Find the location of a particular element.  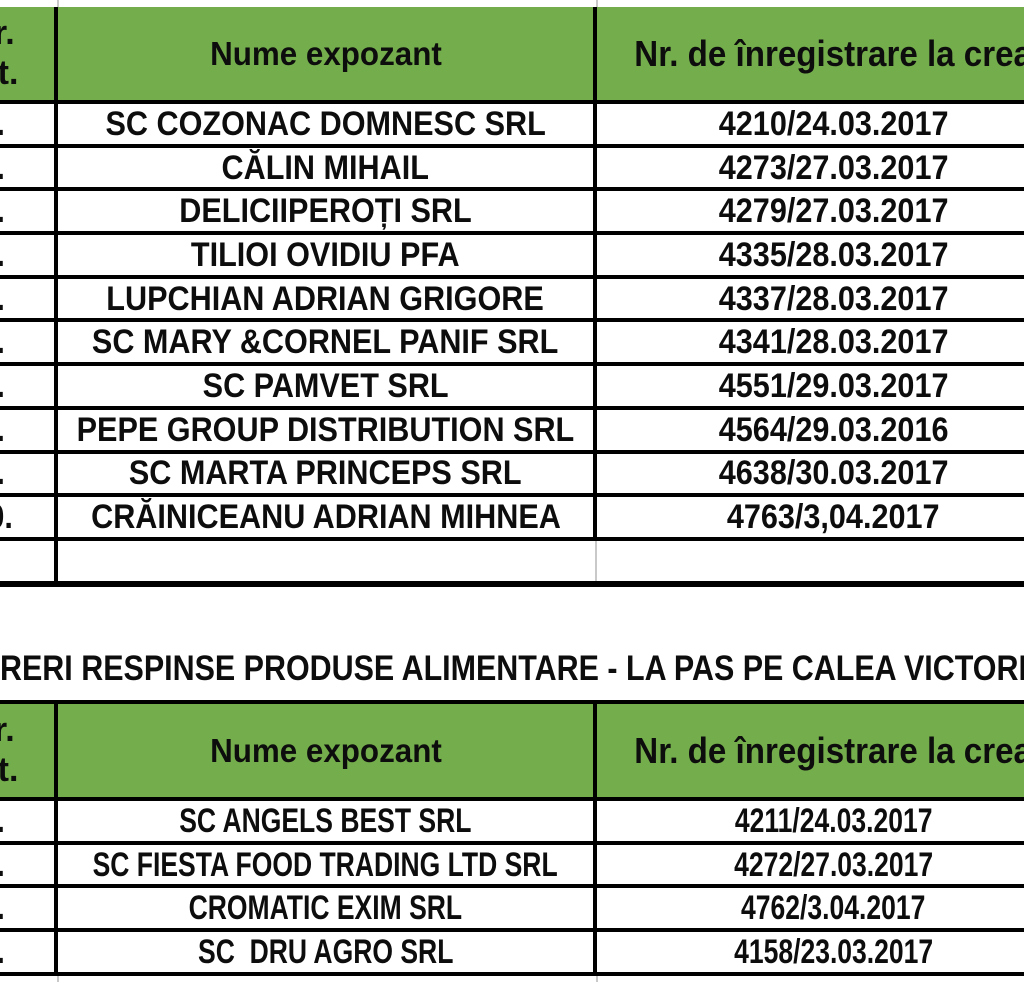

exhibitor-name-cell: LUPCHIAN ADRIAN GRIGORE is located at coordinates (327, 298).